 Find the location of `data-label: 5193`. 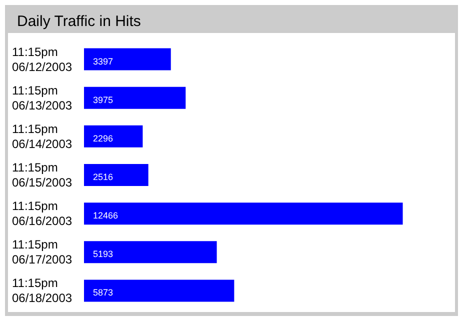

data-label: 5193 is located at coordinates (103, 254).